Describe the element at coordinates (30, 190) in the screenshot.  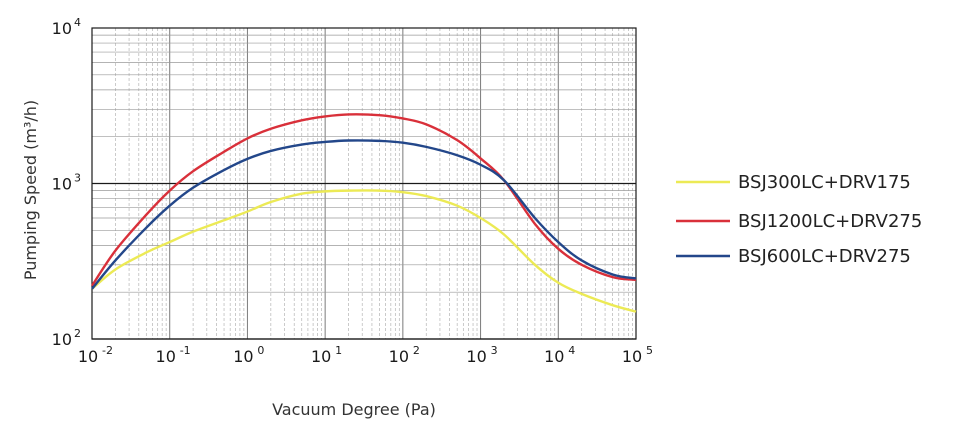
I see `y-axis-label: Pumping Speed (m³/h)` at that location.